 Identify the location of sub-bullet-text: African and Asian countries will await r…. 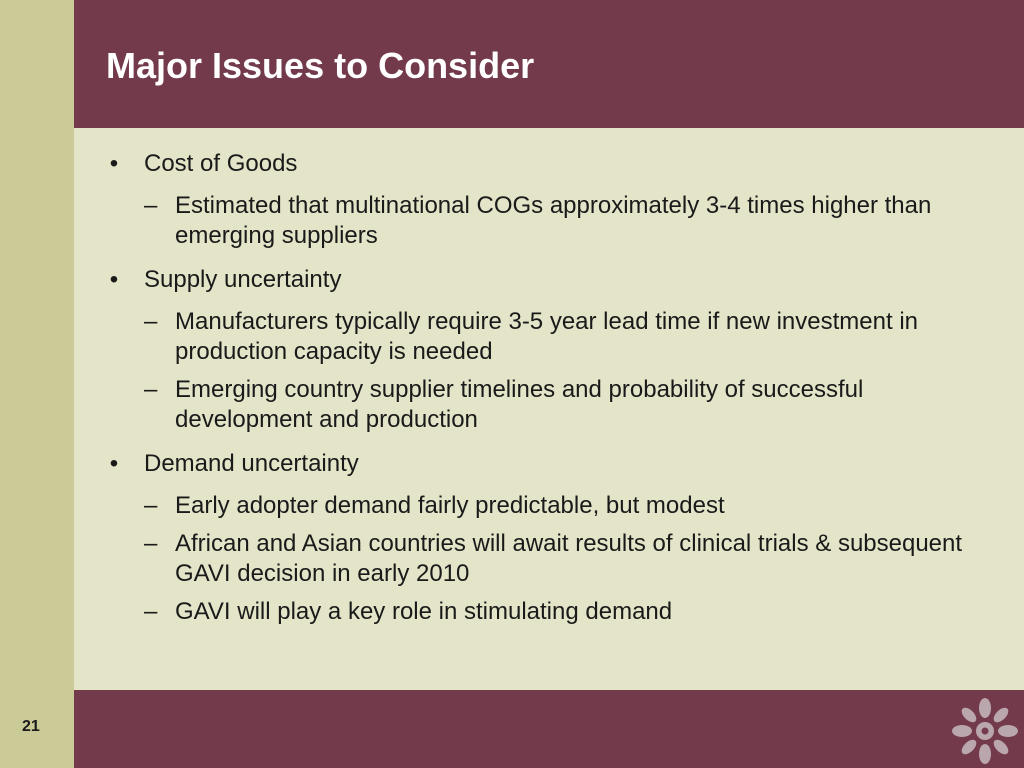
(569, 558).